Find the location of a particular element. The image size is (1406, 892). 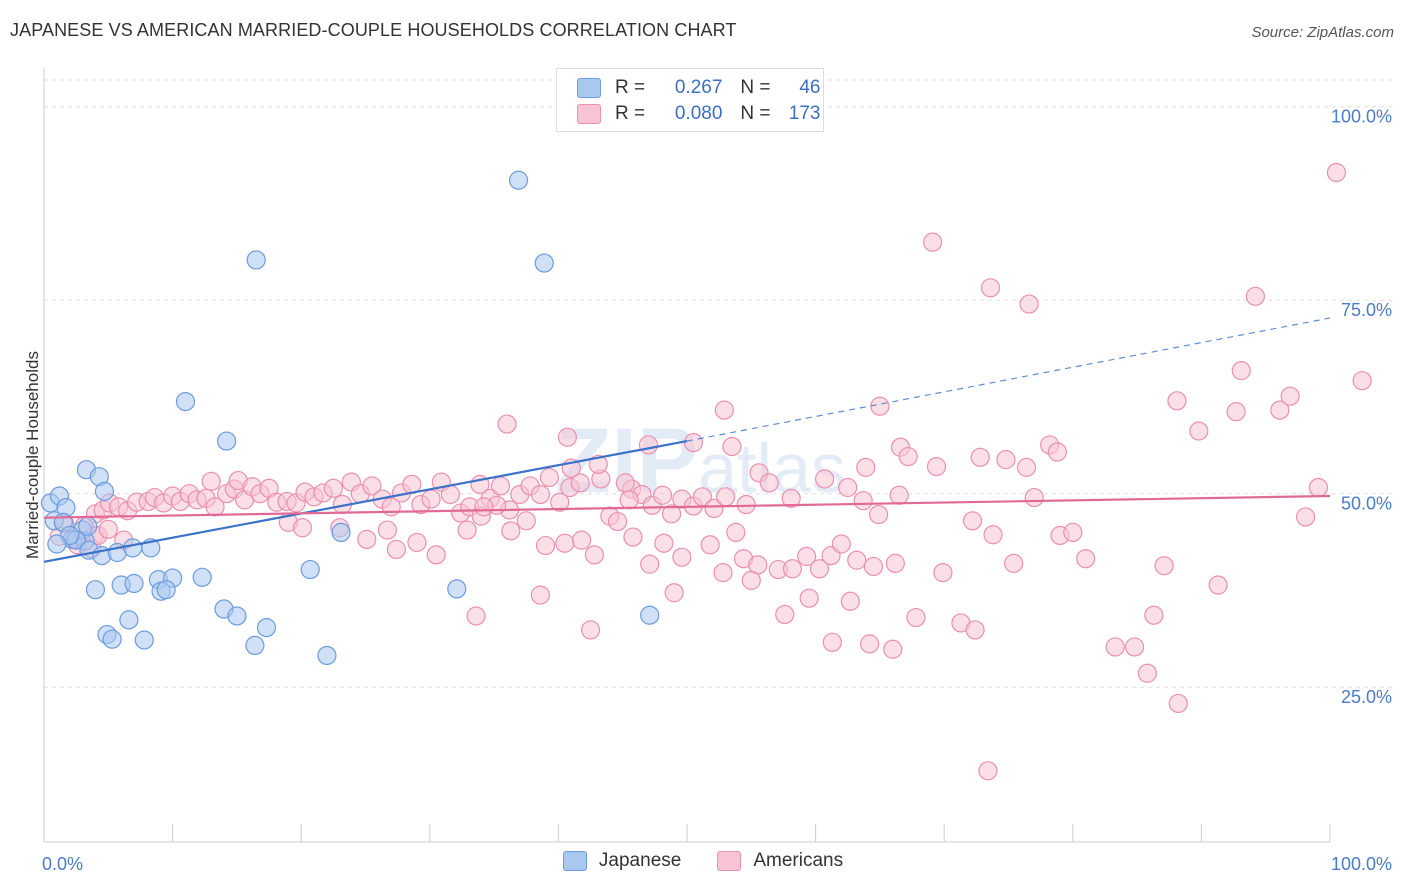

bottom-legend-japanese: Japanese is located at coordinates (622, 861).